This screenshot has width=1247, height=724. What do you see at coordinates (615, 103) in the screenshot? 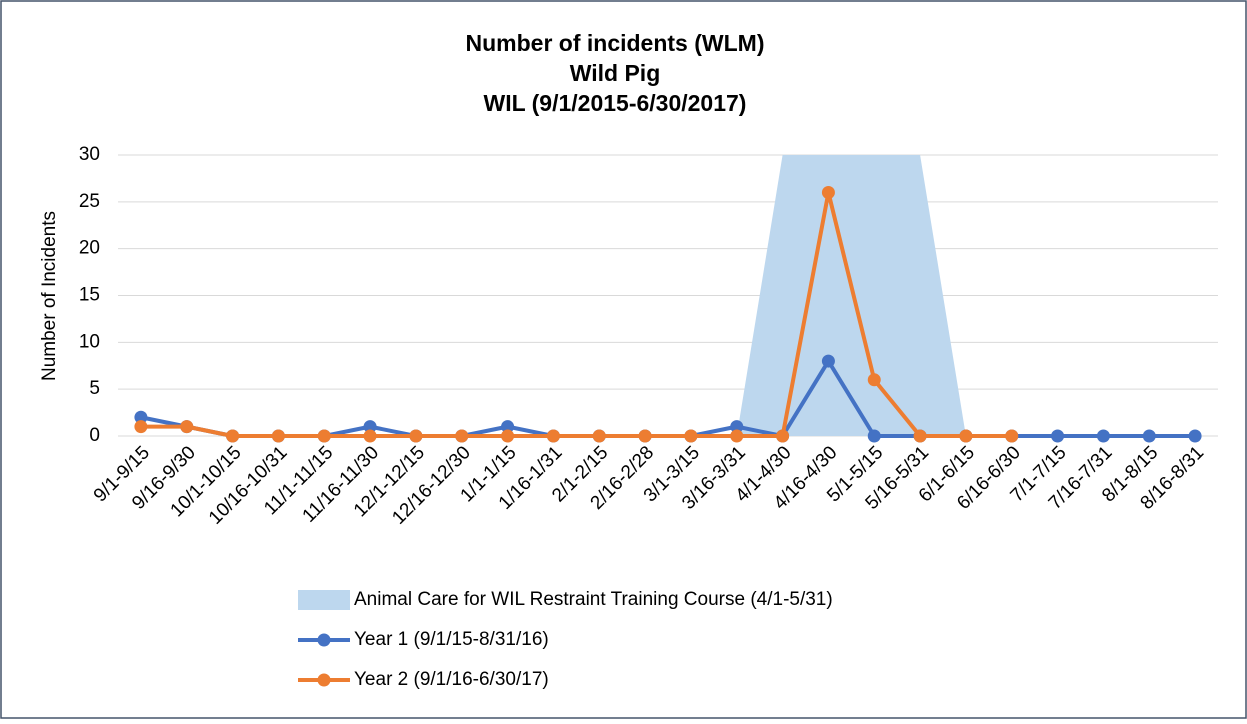
I see `chart-title: WIL (9/1/2015-6/30/2017)` at bounding box center [615, 103].